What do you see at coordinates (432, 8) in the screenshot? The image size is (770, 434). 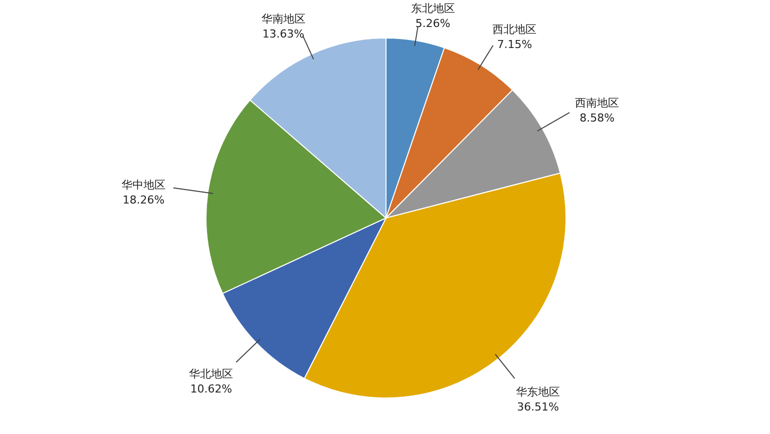 I see `slice-label: 东北地区` at bounding box center [432, 8].